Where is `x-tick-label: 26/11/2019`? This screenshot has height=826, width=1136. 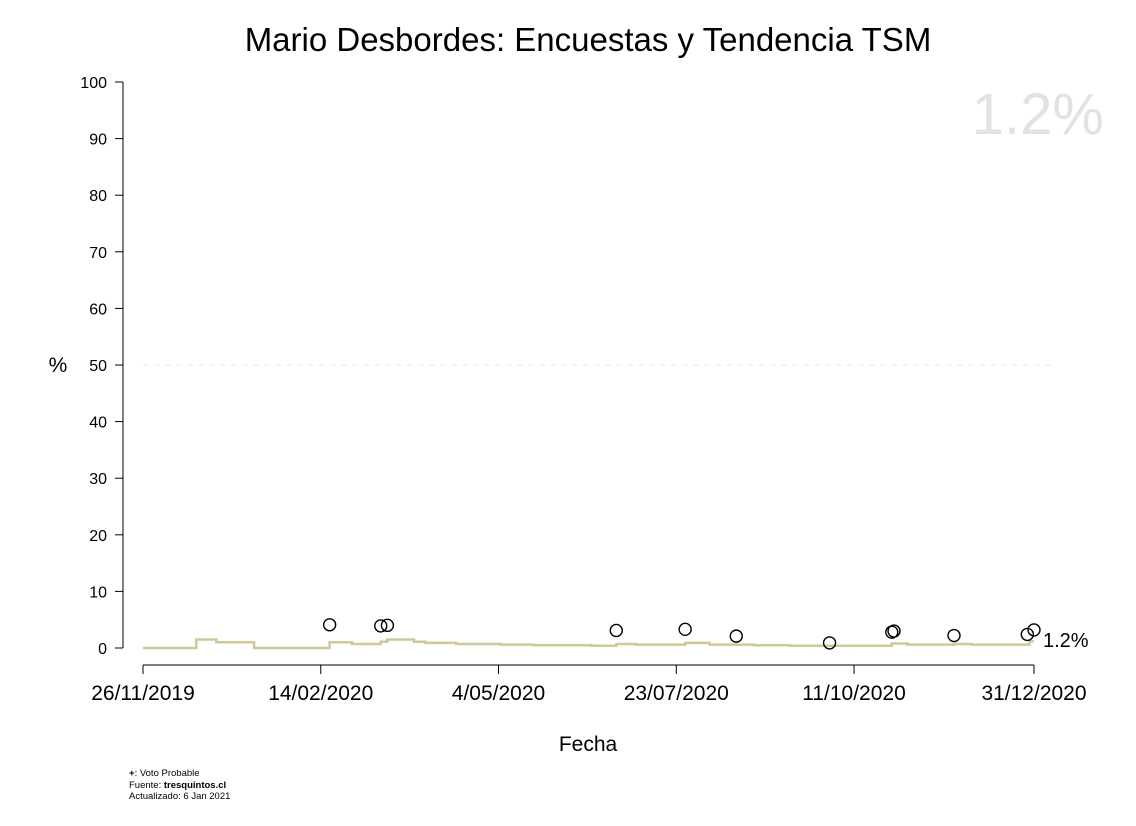
x-tick-label: 26/11/2019 is located at coordinates (143, 693).